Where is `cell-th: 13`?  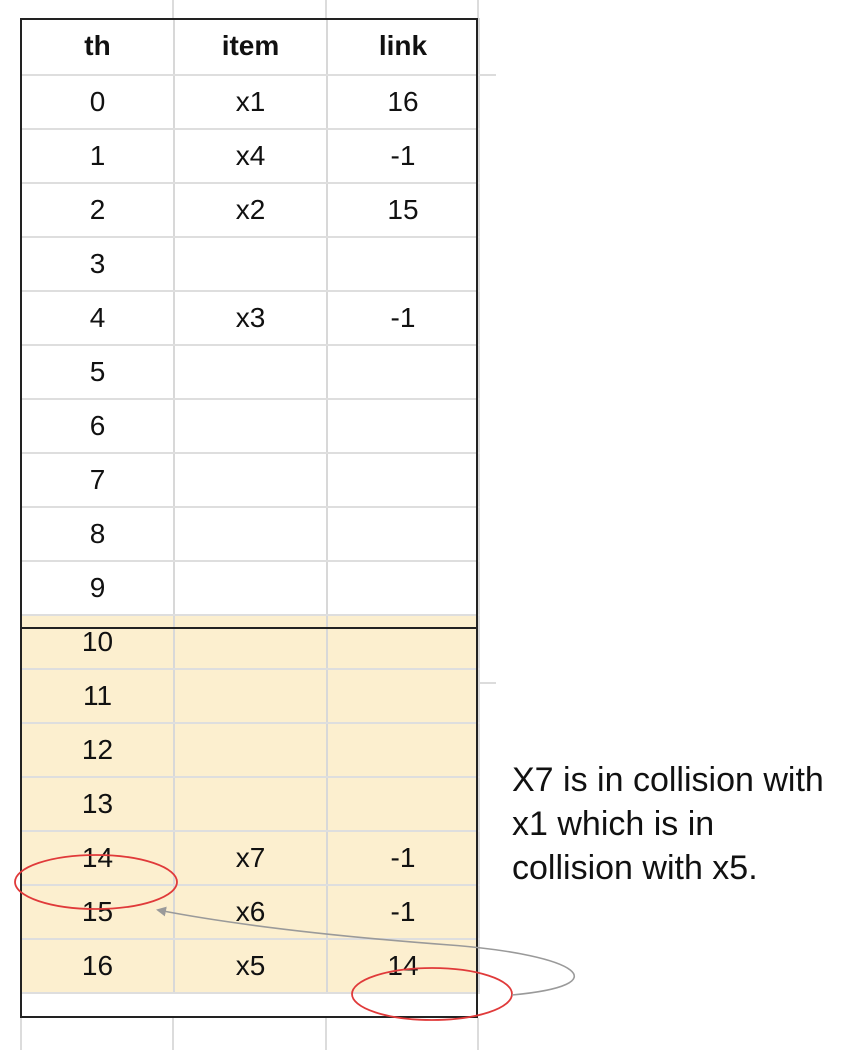
cell-th: 13 is located at coordinates (97, 804).